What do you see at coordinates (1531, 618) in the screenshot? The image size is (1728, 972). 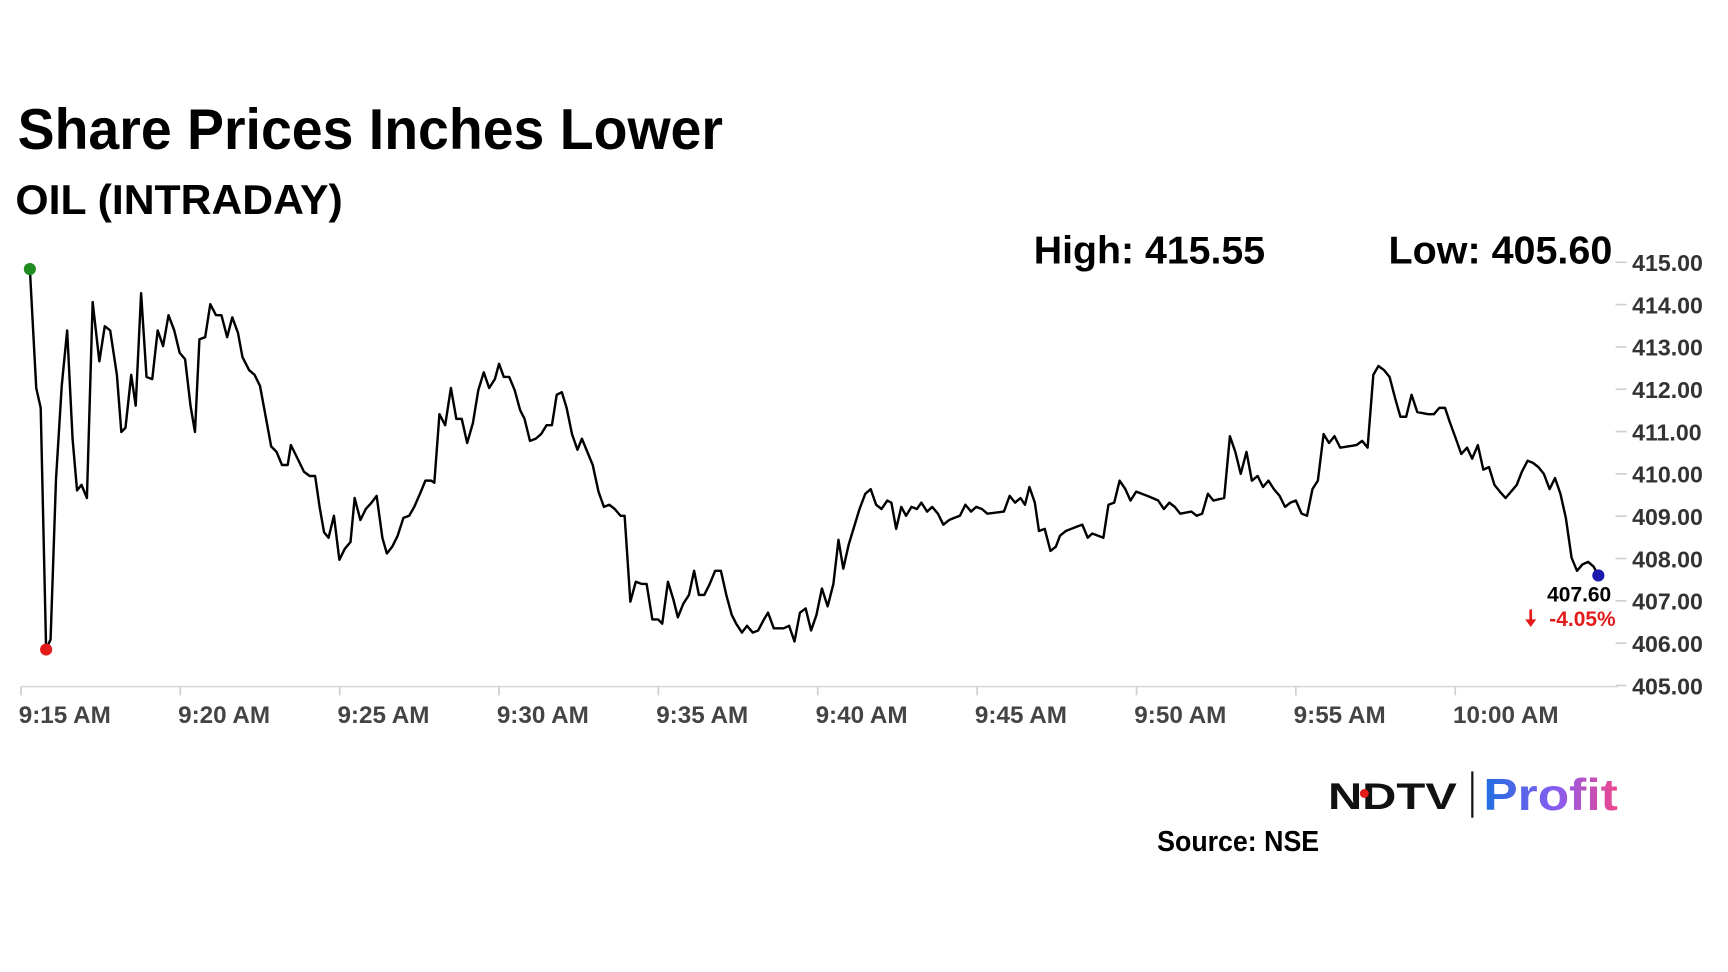 I see `down-arrow` at bounding box center [1531, 618].